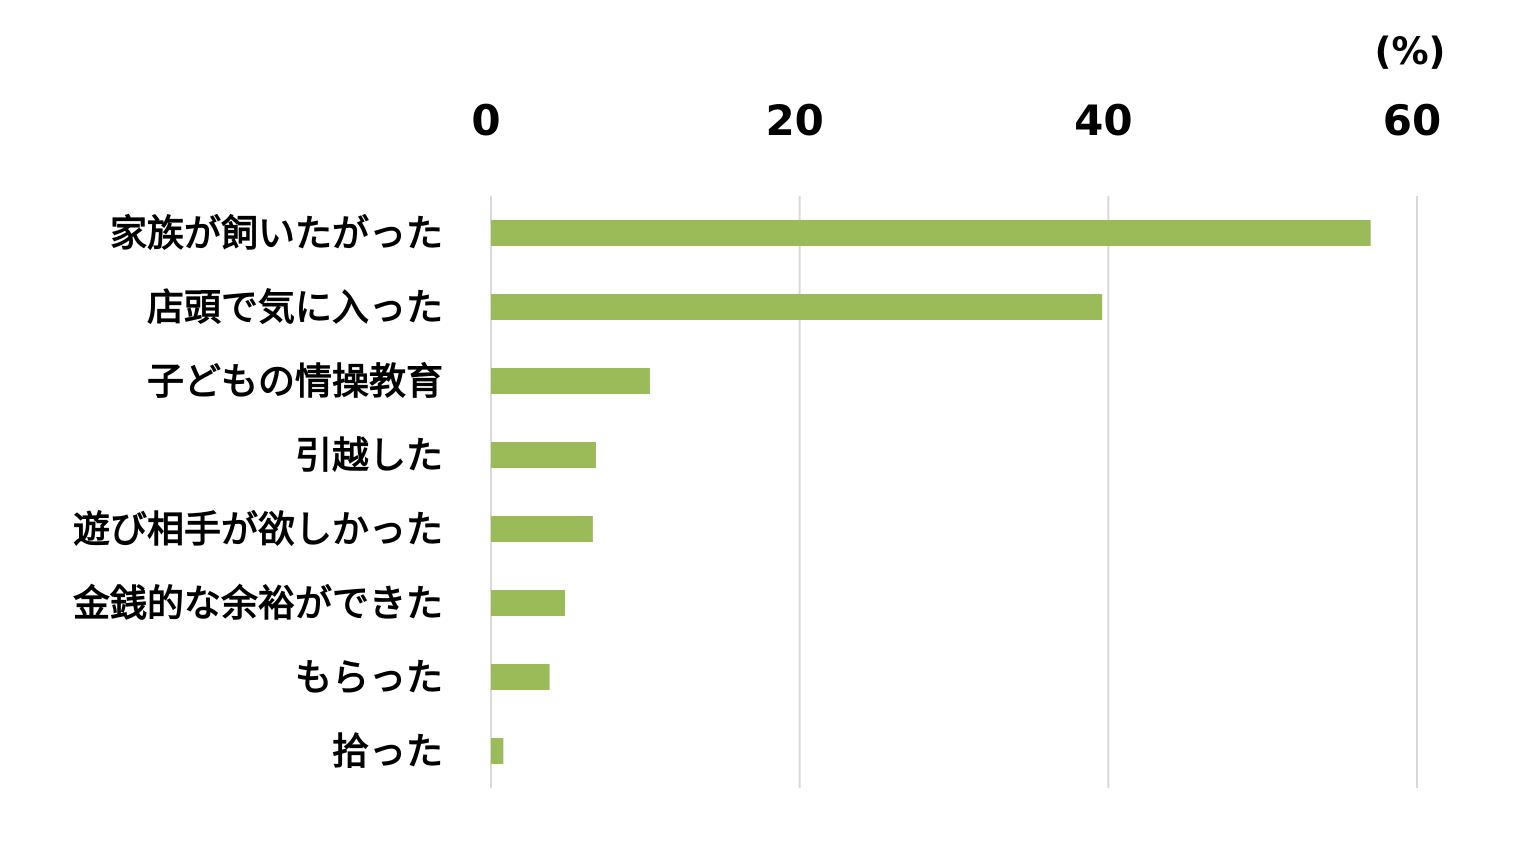 Image resolution: width=1514 pixels, height=862 pixels. What do you see at coordinates (258, 603) in the screenshot?
I see `category-label-5: 金銭的な余裕ができた` at bounding box center [258, 603].